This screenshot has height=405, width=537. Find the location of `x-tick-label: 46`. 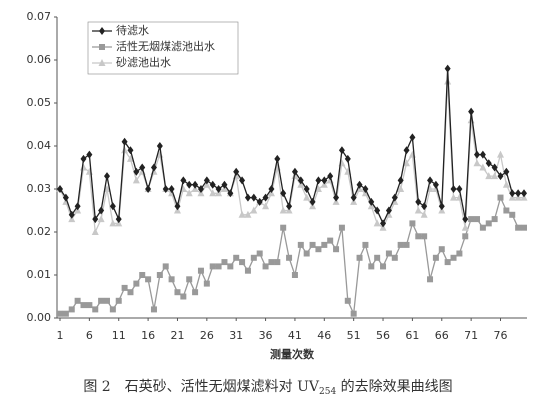

x-tick-label: 46 is located at coordinates (324, 335).